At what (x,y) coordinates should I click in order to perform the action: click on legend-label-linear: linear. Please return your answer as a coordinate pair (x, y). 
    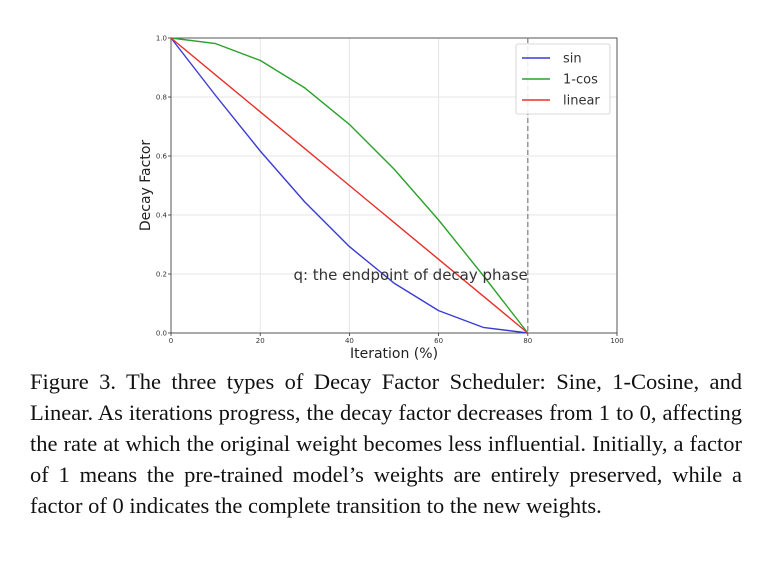
    Looking at the image, I should click on (581, 101).